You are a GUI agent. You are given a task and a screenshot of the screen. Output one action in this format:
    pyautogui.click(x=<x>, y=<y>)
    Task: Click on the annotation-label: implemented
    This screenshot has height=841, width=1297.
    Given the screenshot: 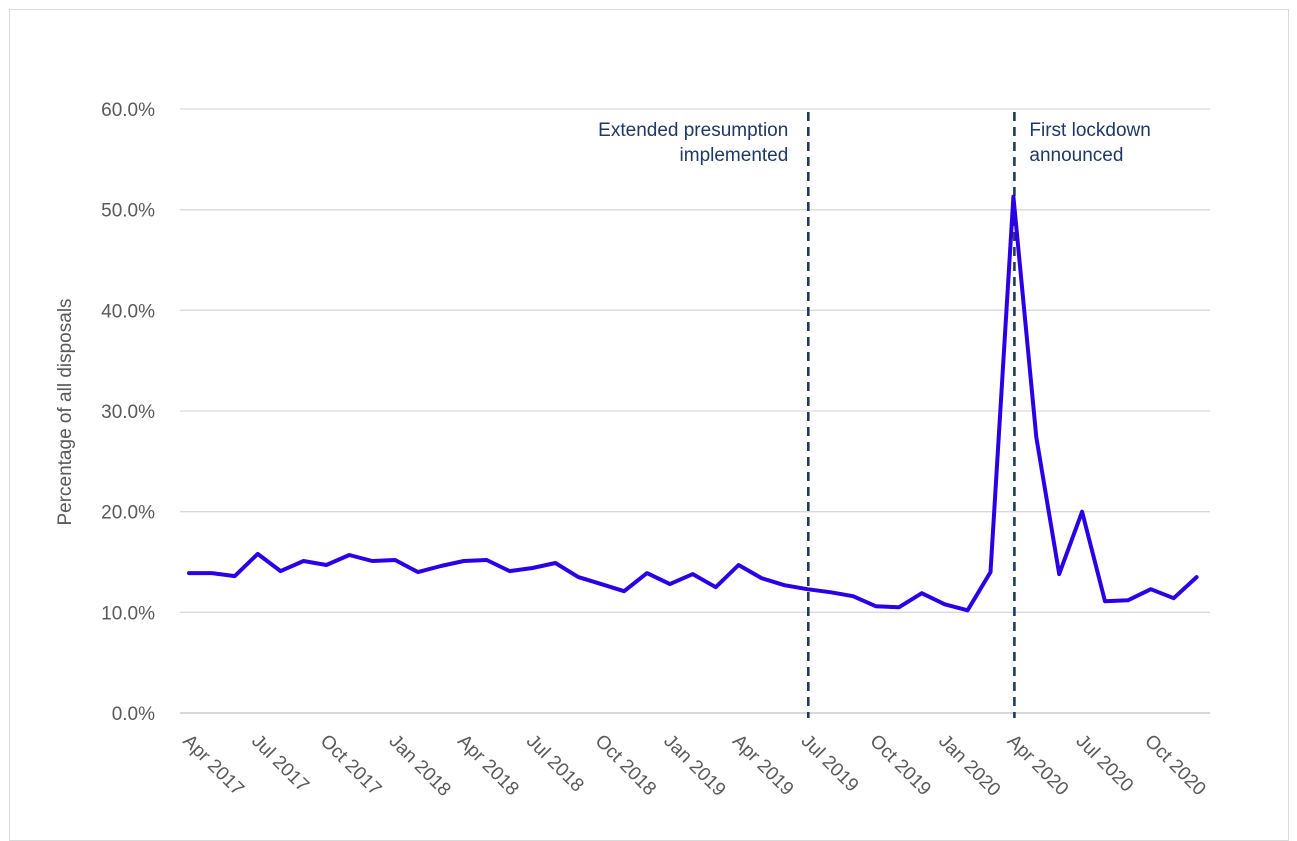 What is the action you would take?
    pyautogui.click(x=734, y=155)
    